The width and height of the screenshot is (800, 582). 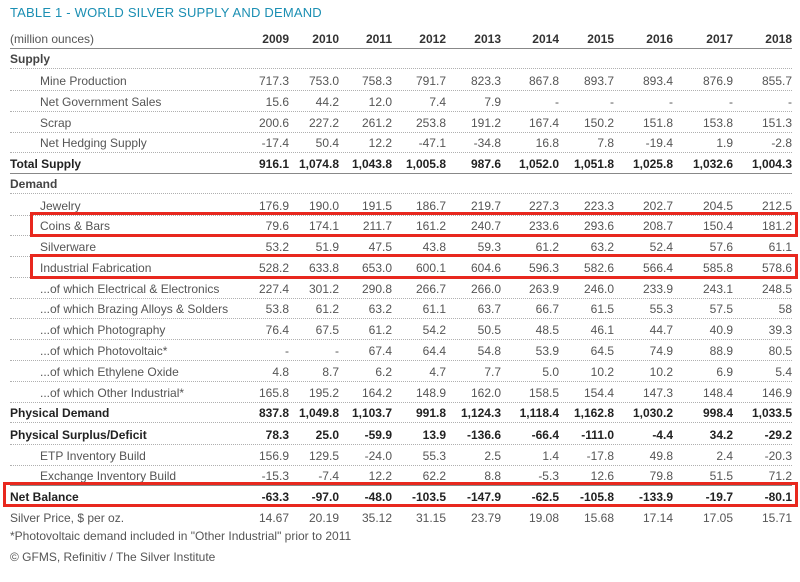 I want to click on table-cell: 837.8, so click(x=273, y=413).